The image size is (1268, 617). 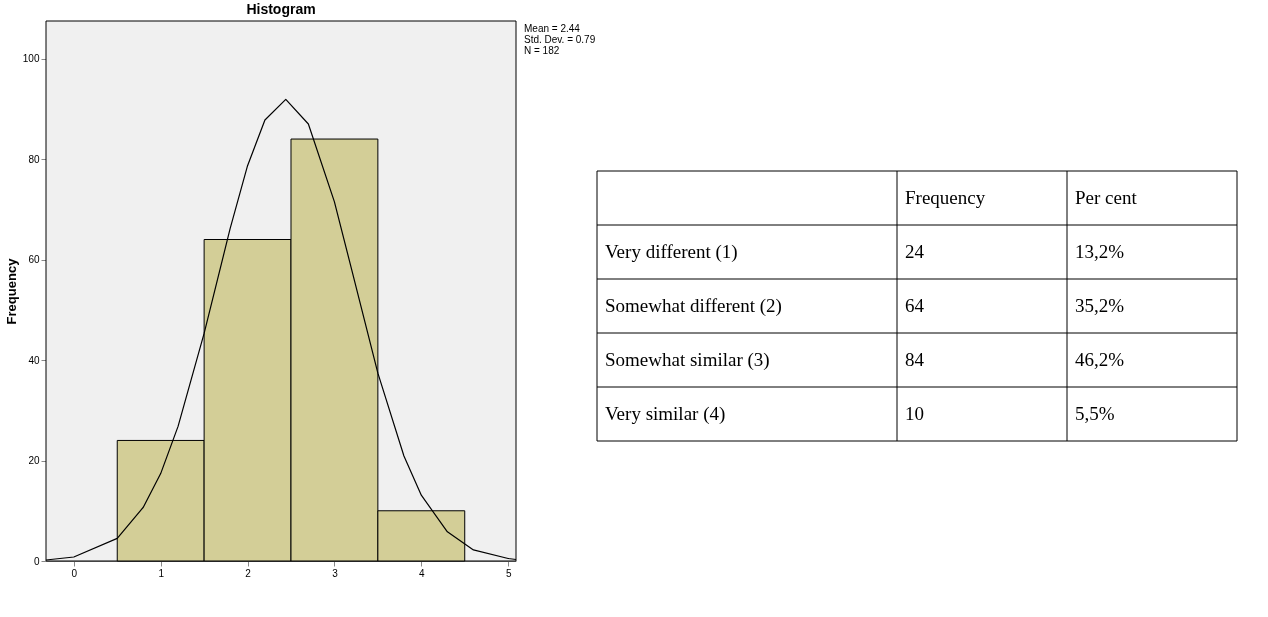 What do you see at coordinates (31, 59) in the screenshot?
I see `y-tick-label: 100` at bounding box center [31, 59].